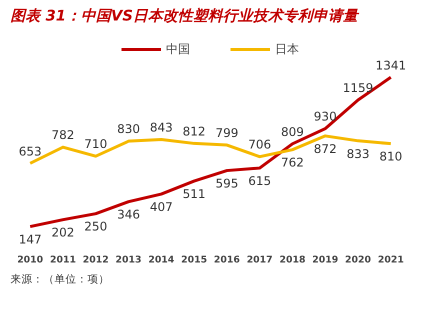  I want to click on data-label: 653, so click(30, 151).